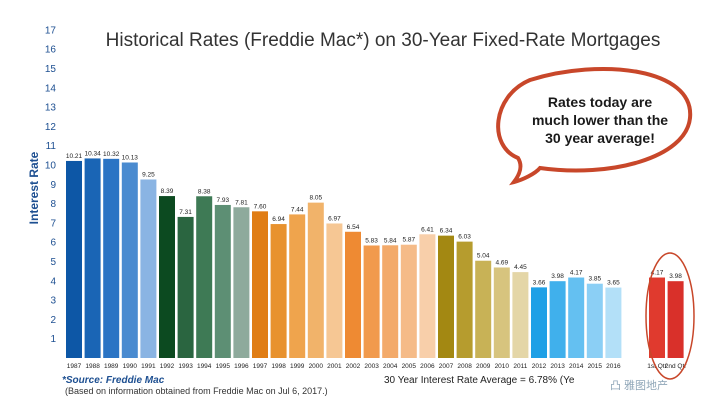  Describe the element at coordinates (53, 243) in the screenshot. I see `y-tick: 6` at that location.